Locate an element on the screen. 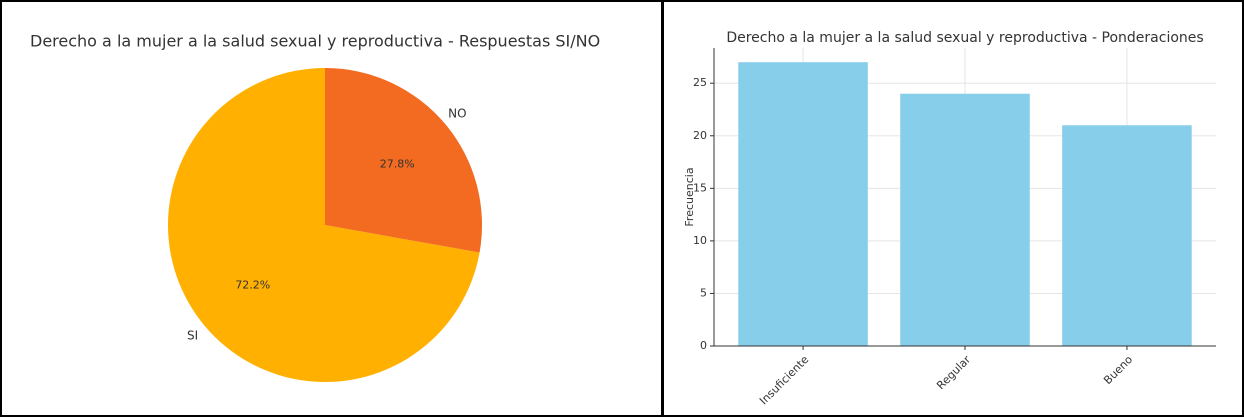 The width and height of the screenshot is (1244, 417). y-tick-label: 25 is located at coordinates (700, 82).